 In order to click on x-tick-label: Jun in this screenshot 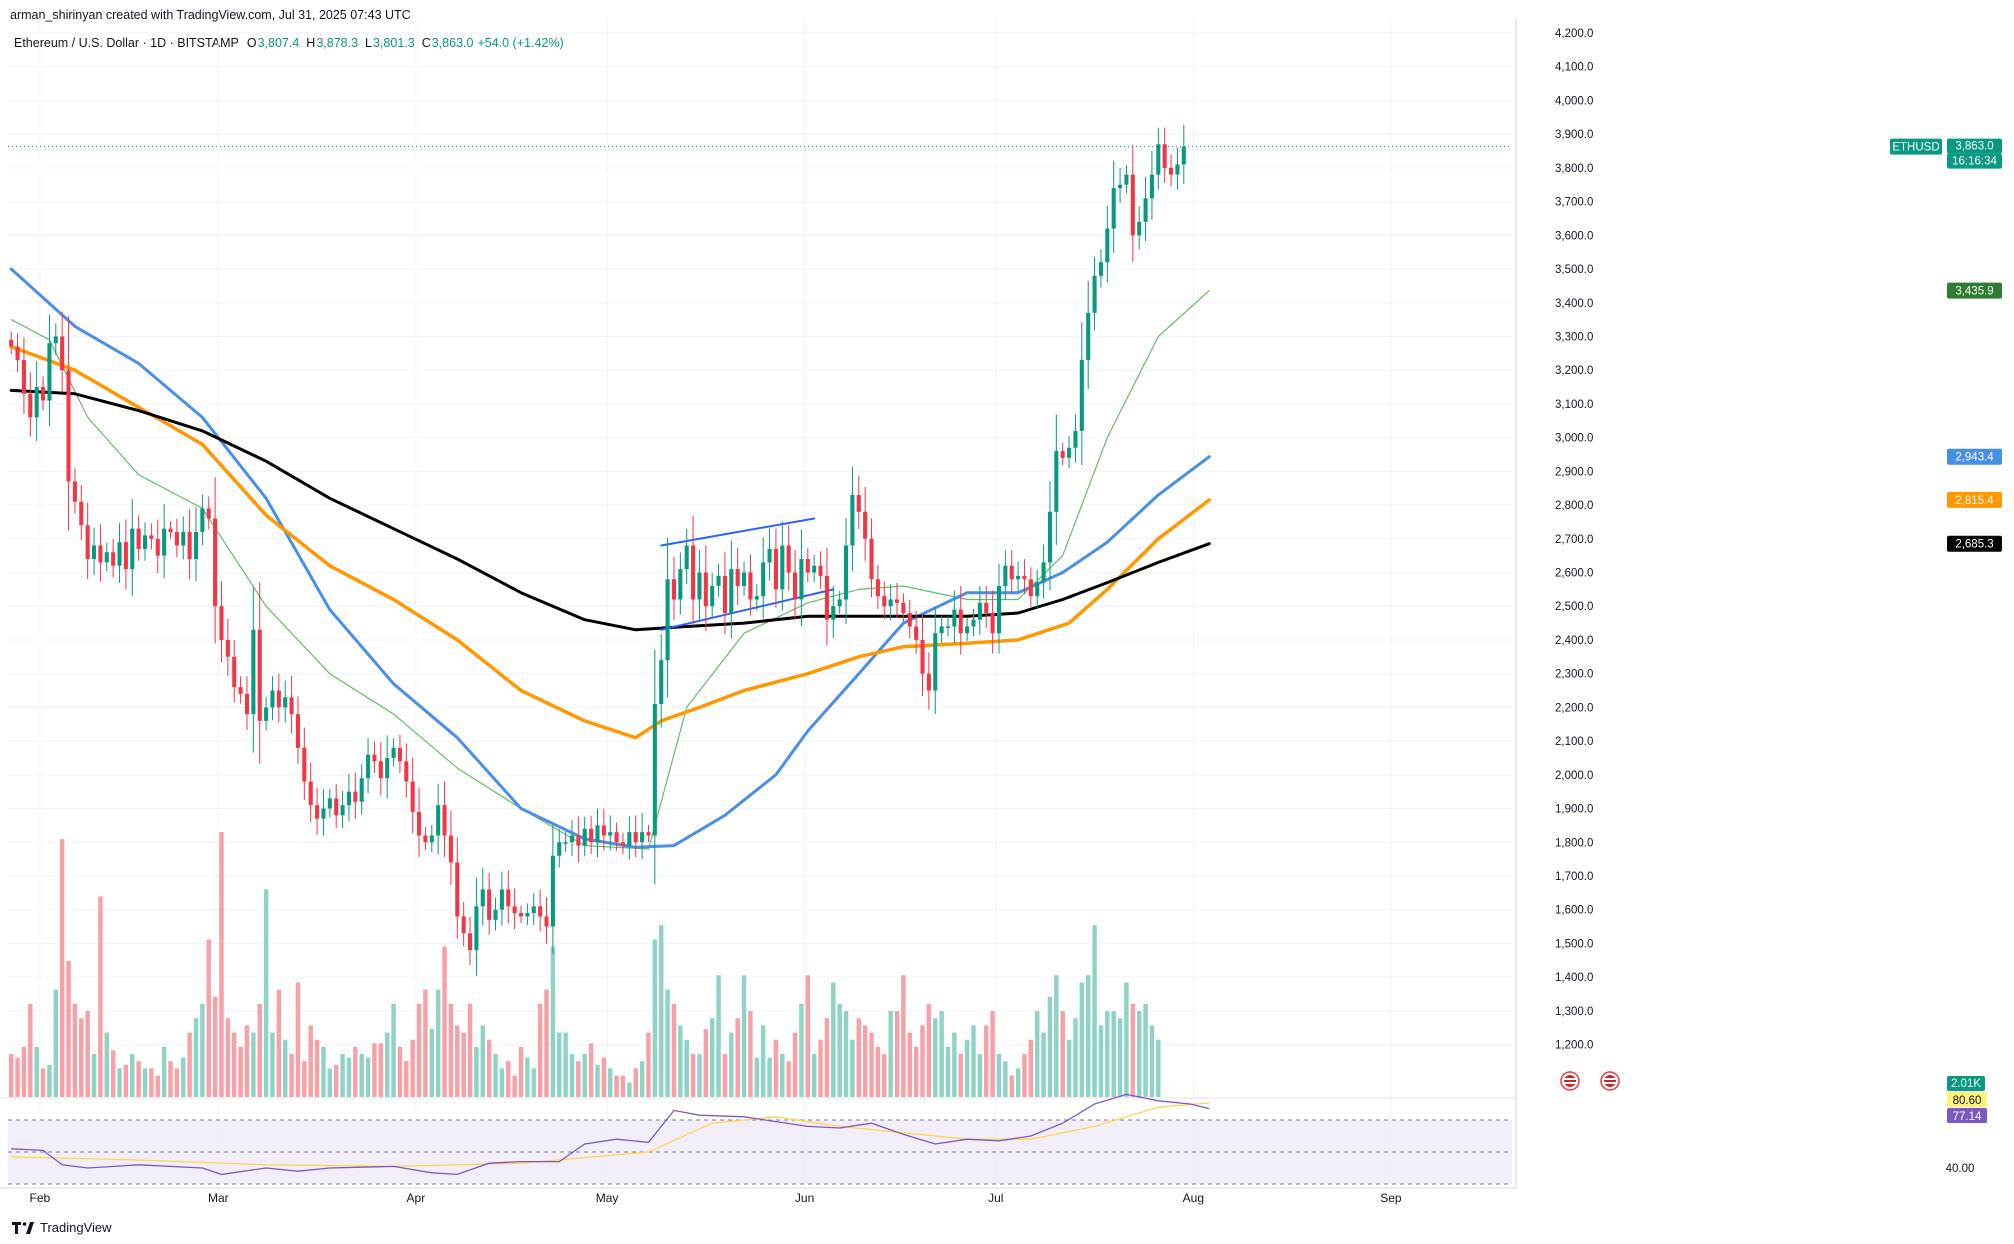, I will do `click(804, 1198)`.